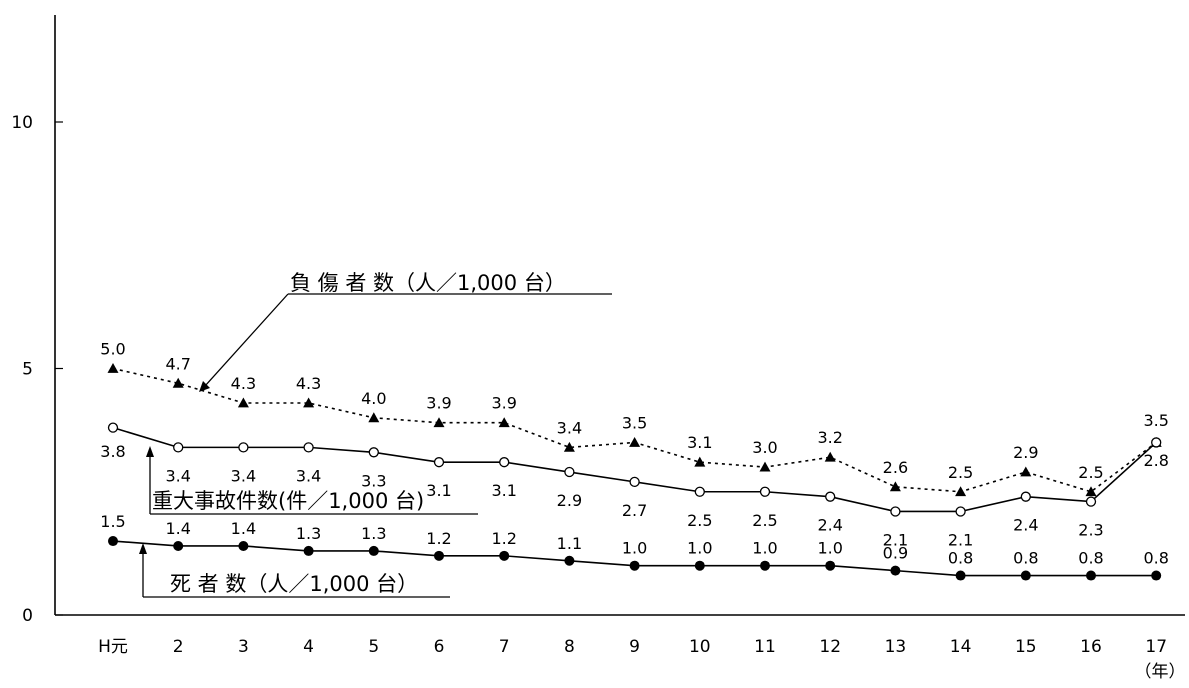 The width and height of the screenshot is (1189, 688). Describe the element at coordinates (204, 386) in the screenshot. I see `legend-injured-arrowhead` at that location.